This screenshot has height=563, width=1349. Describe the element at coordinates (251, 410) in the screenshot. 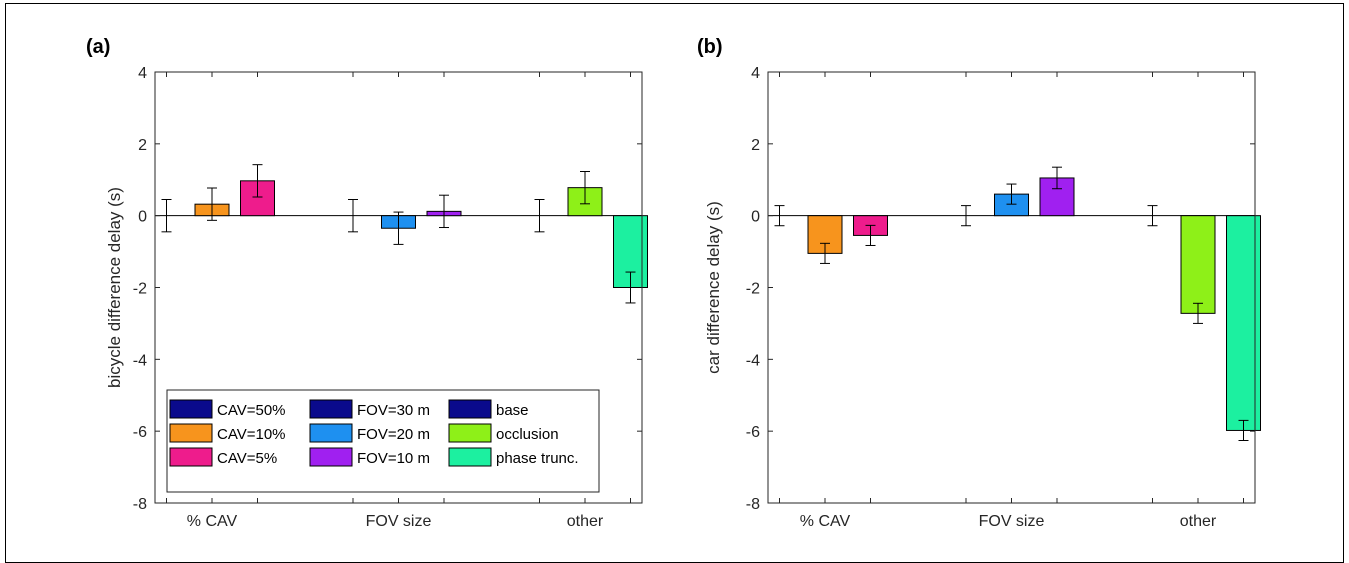

I see `legend-label: CAV=50%` at that location.